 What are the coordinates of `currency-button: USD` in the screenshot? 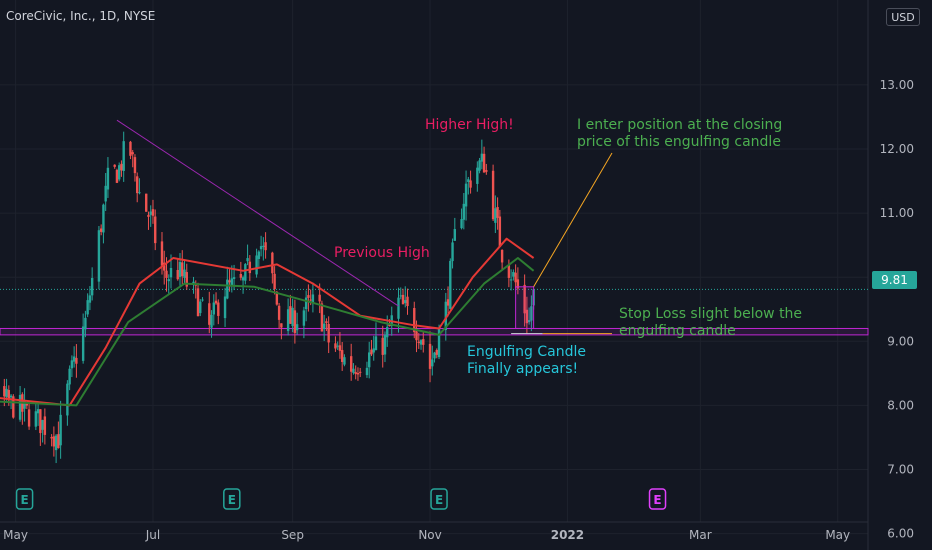 It's located at (903, 17).